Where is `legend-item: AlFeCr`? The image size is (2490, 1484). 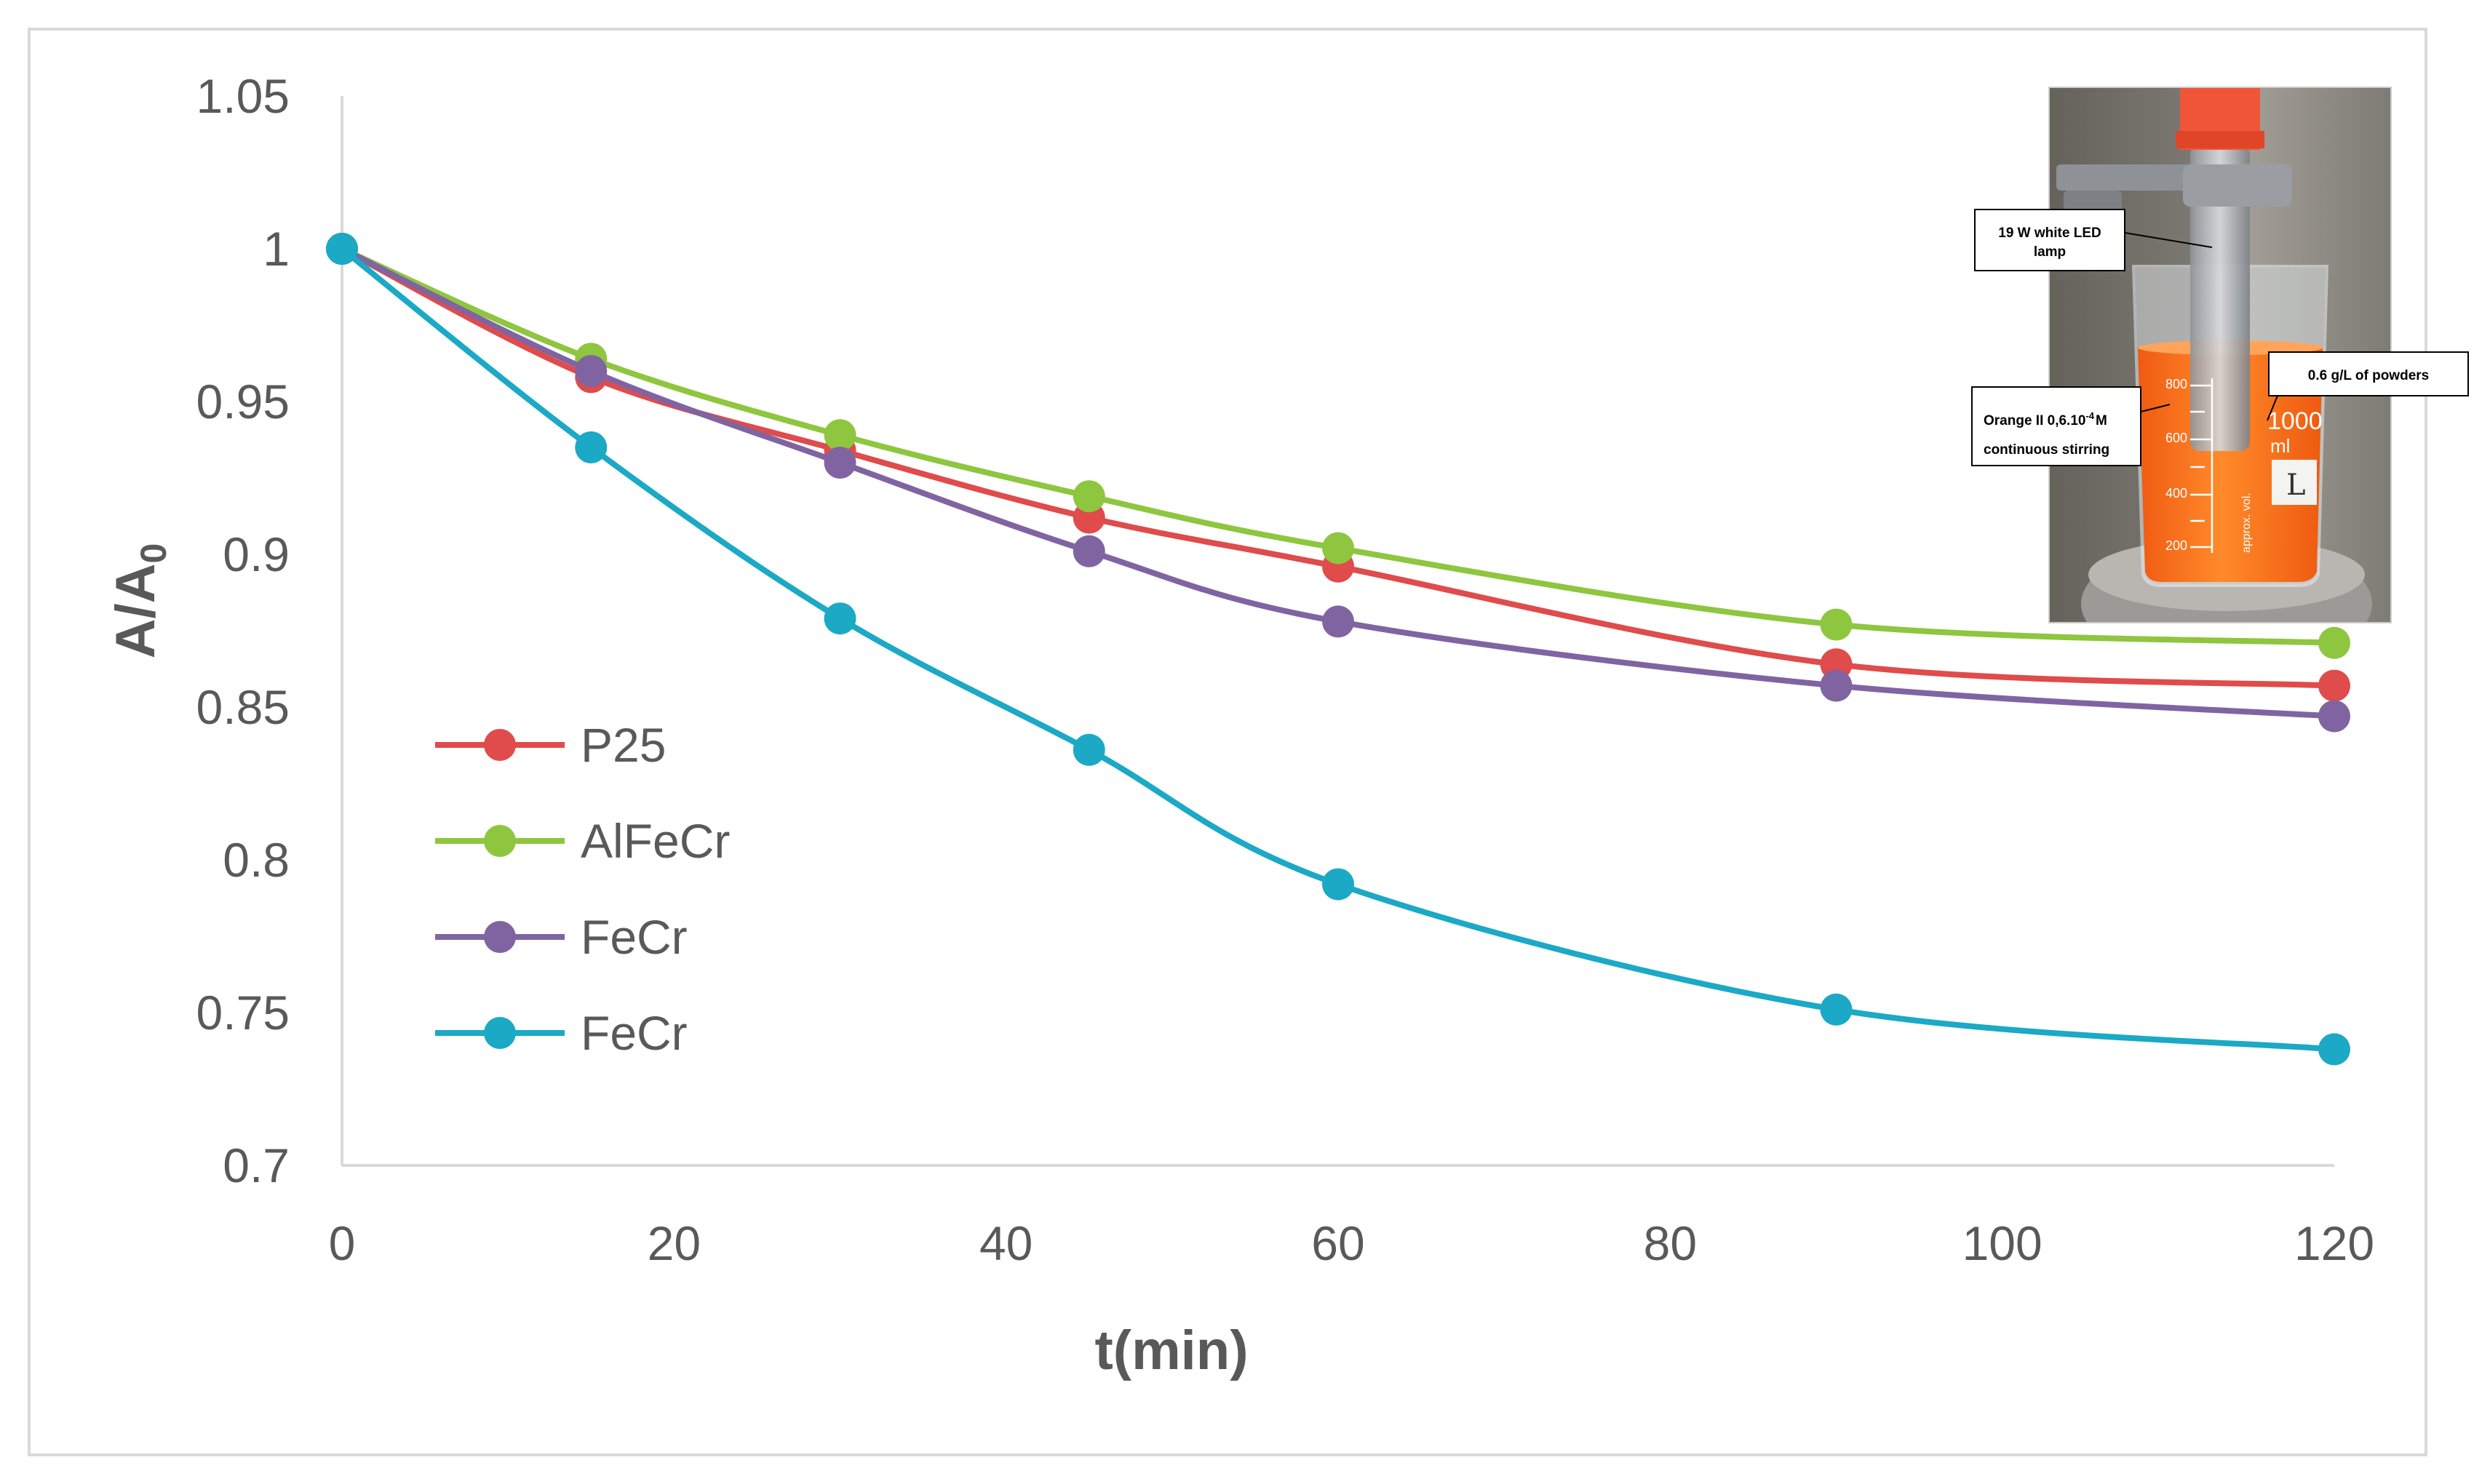
legend-item: AlFeCr is located at coordinates (582, 841).